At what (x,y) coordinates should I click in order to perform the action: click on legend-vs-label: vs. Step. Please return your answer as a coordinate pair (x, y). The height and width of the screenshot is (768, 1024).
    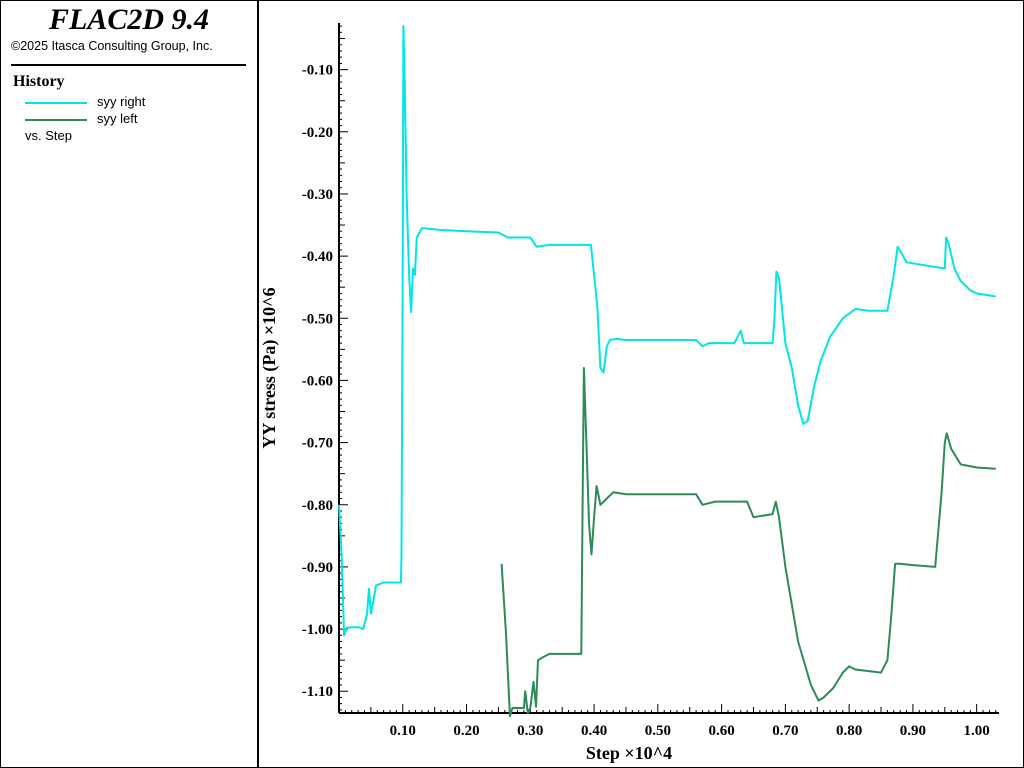
    Looking at the image, I should click on (48, 135).